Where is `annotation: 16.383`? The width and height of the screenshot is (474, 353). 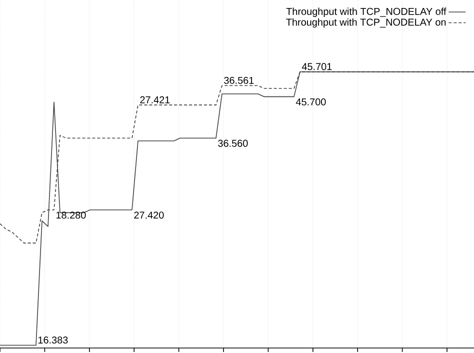 annotation: 16.383 is located at coordinates (53, 340).